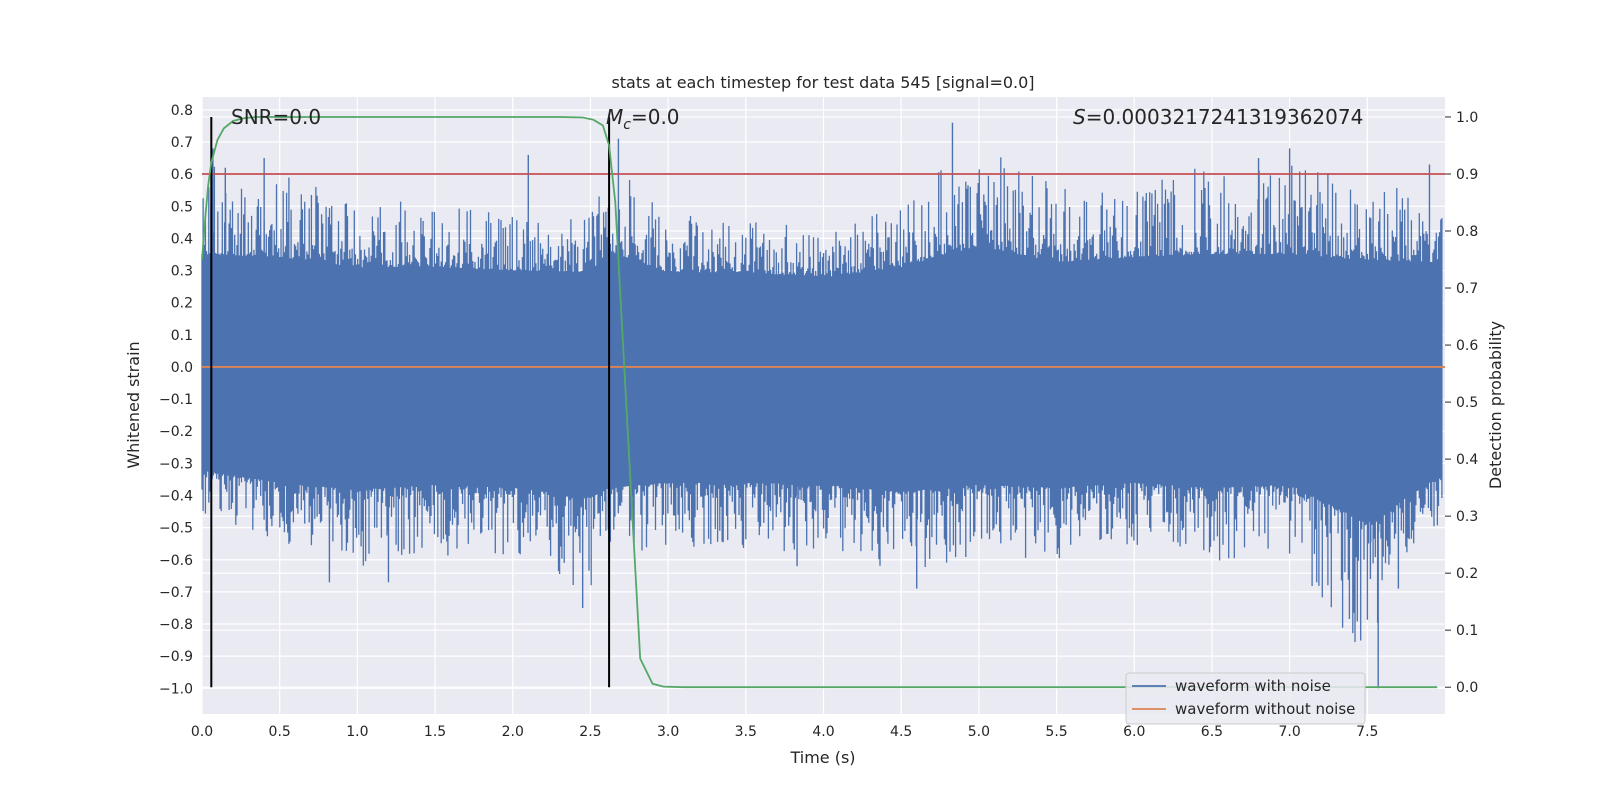 The image size is (1600, 804). I want to click on x-tick-label: 2.0, so click(513, 732).